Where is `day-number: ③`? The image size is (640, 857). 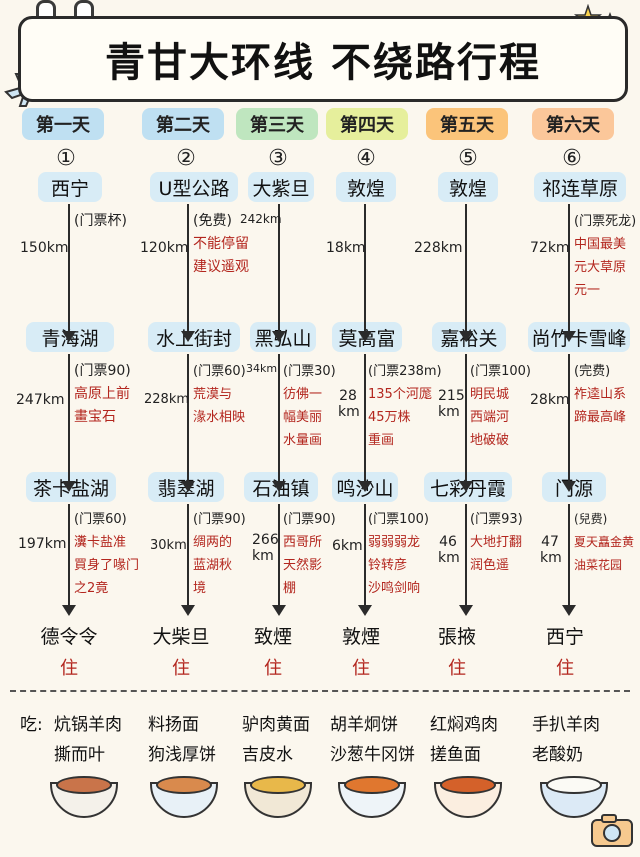 day-number: ③ is located at coordinates (278, 158).